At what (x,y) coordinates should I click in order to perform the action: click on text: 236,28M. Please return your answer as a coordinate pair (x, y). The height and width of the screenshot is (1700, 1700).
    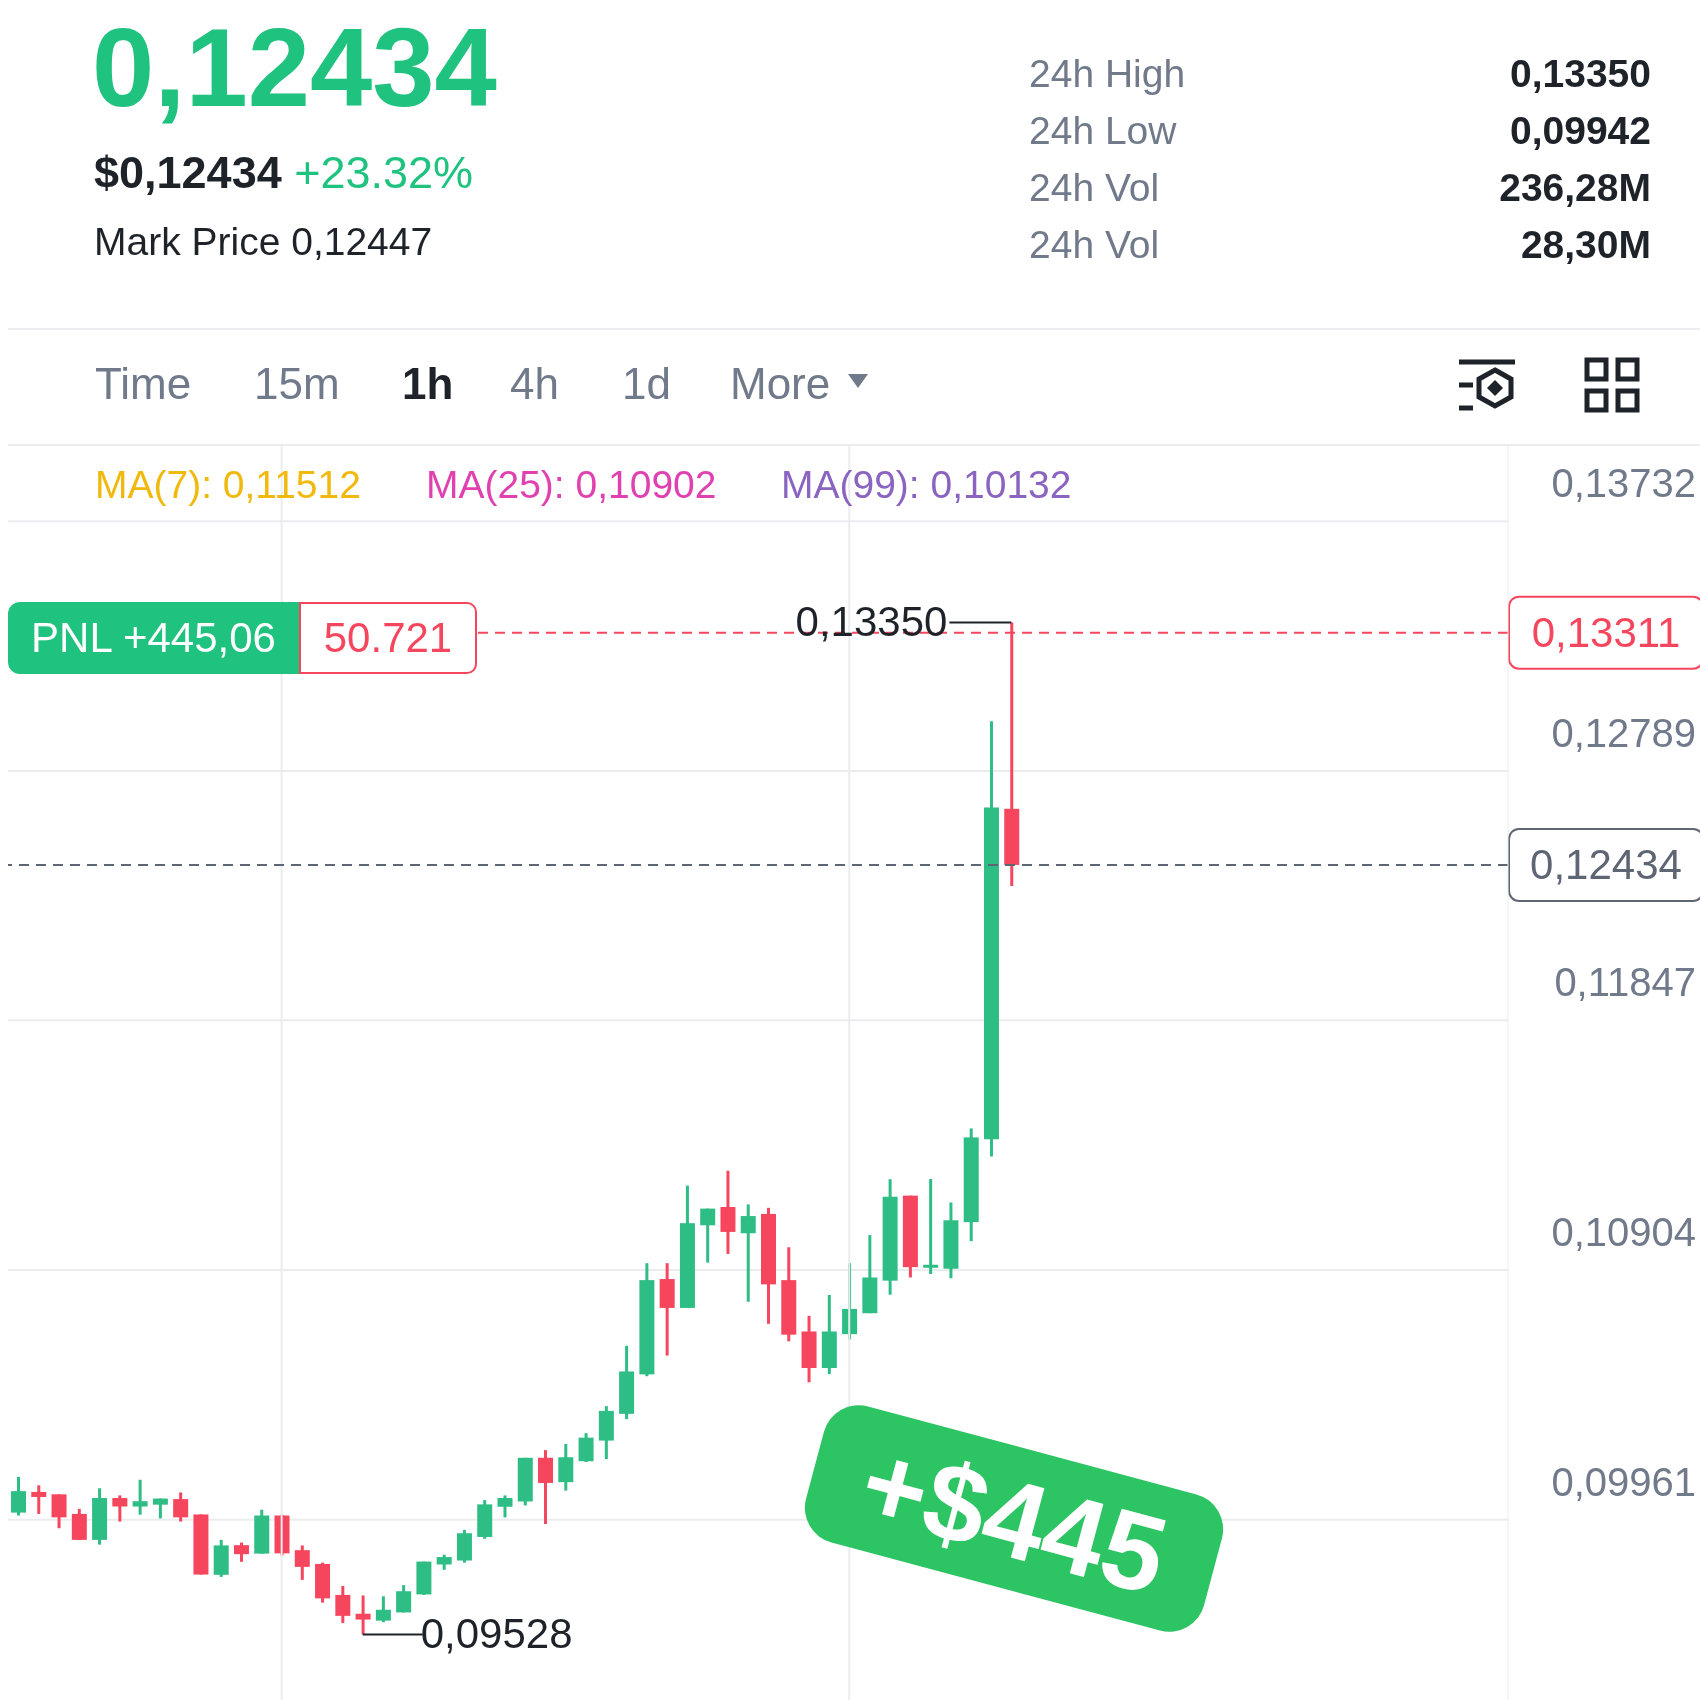
    Looking at the image, I should click on (1575, 188).